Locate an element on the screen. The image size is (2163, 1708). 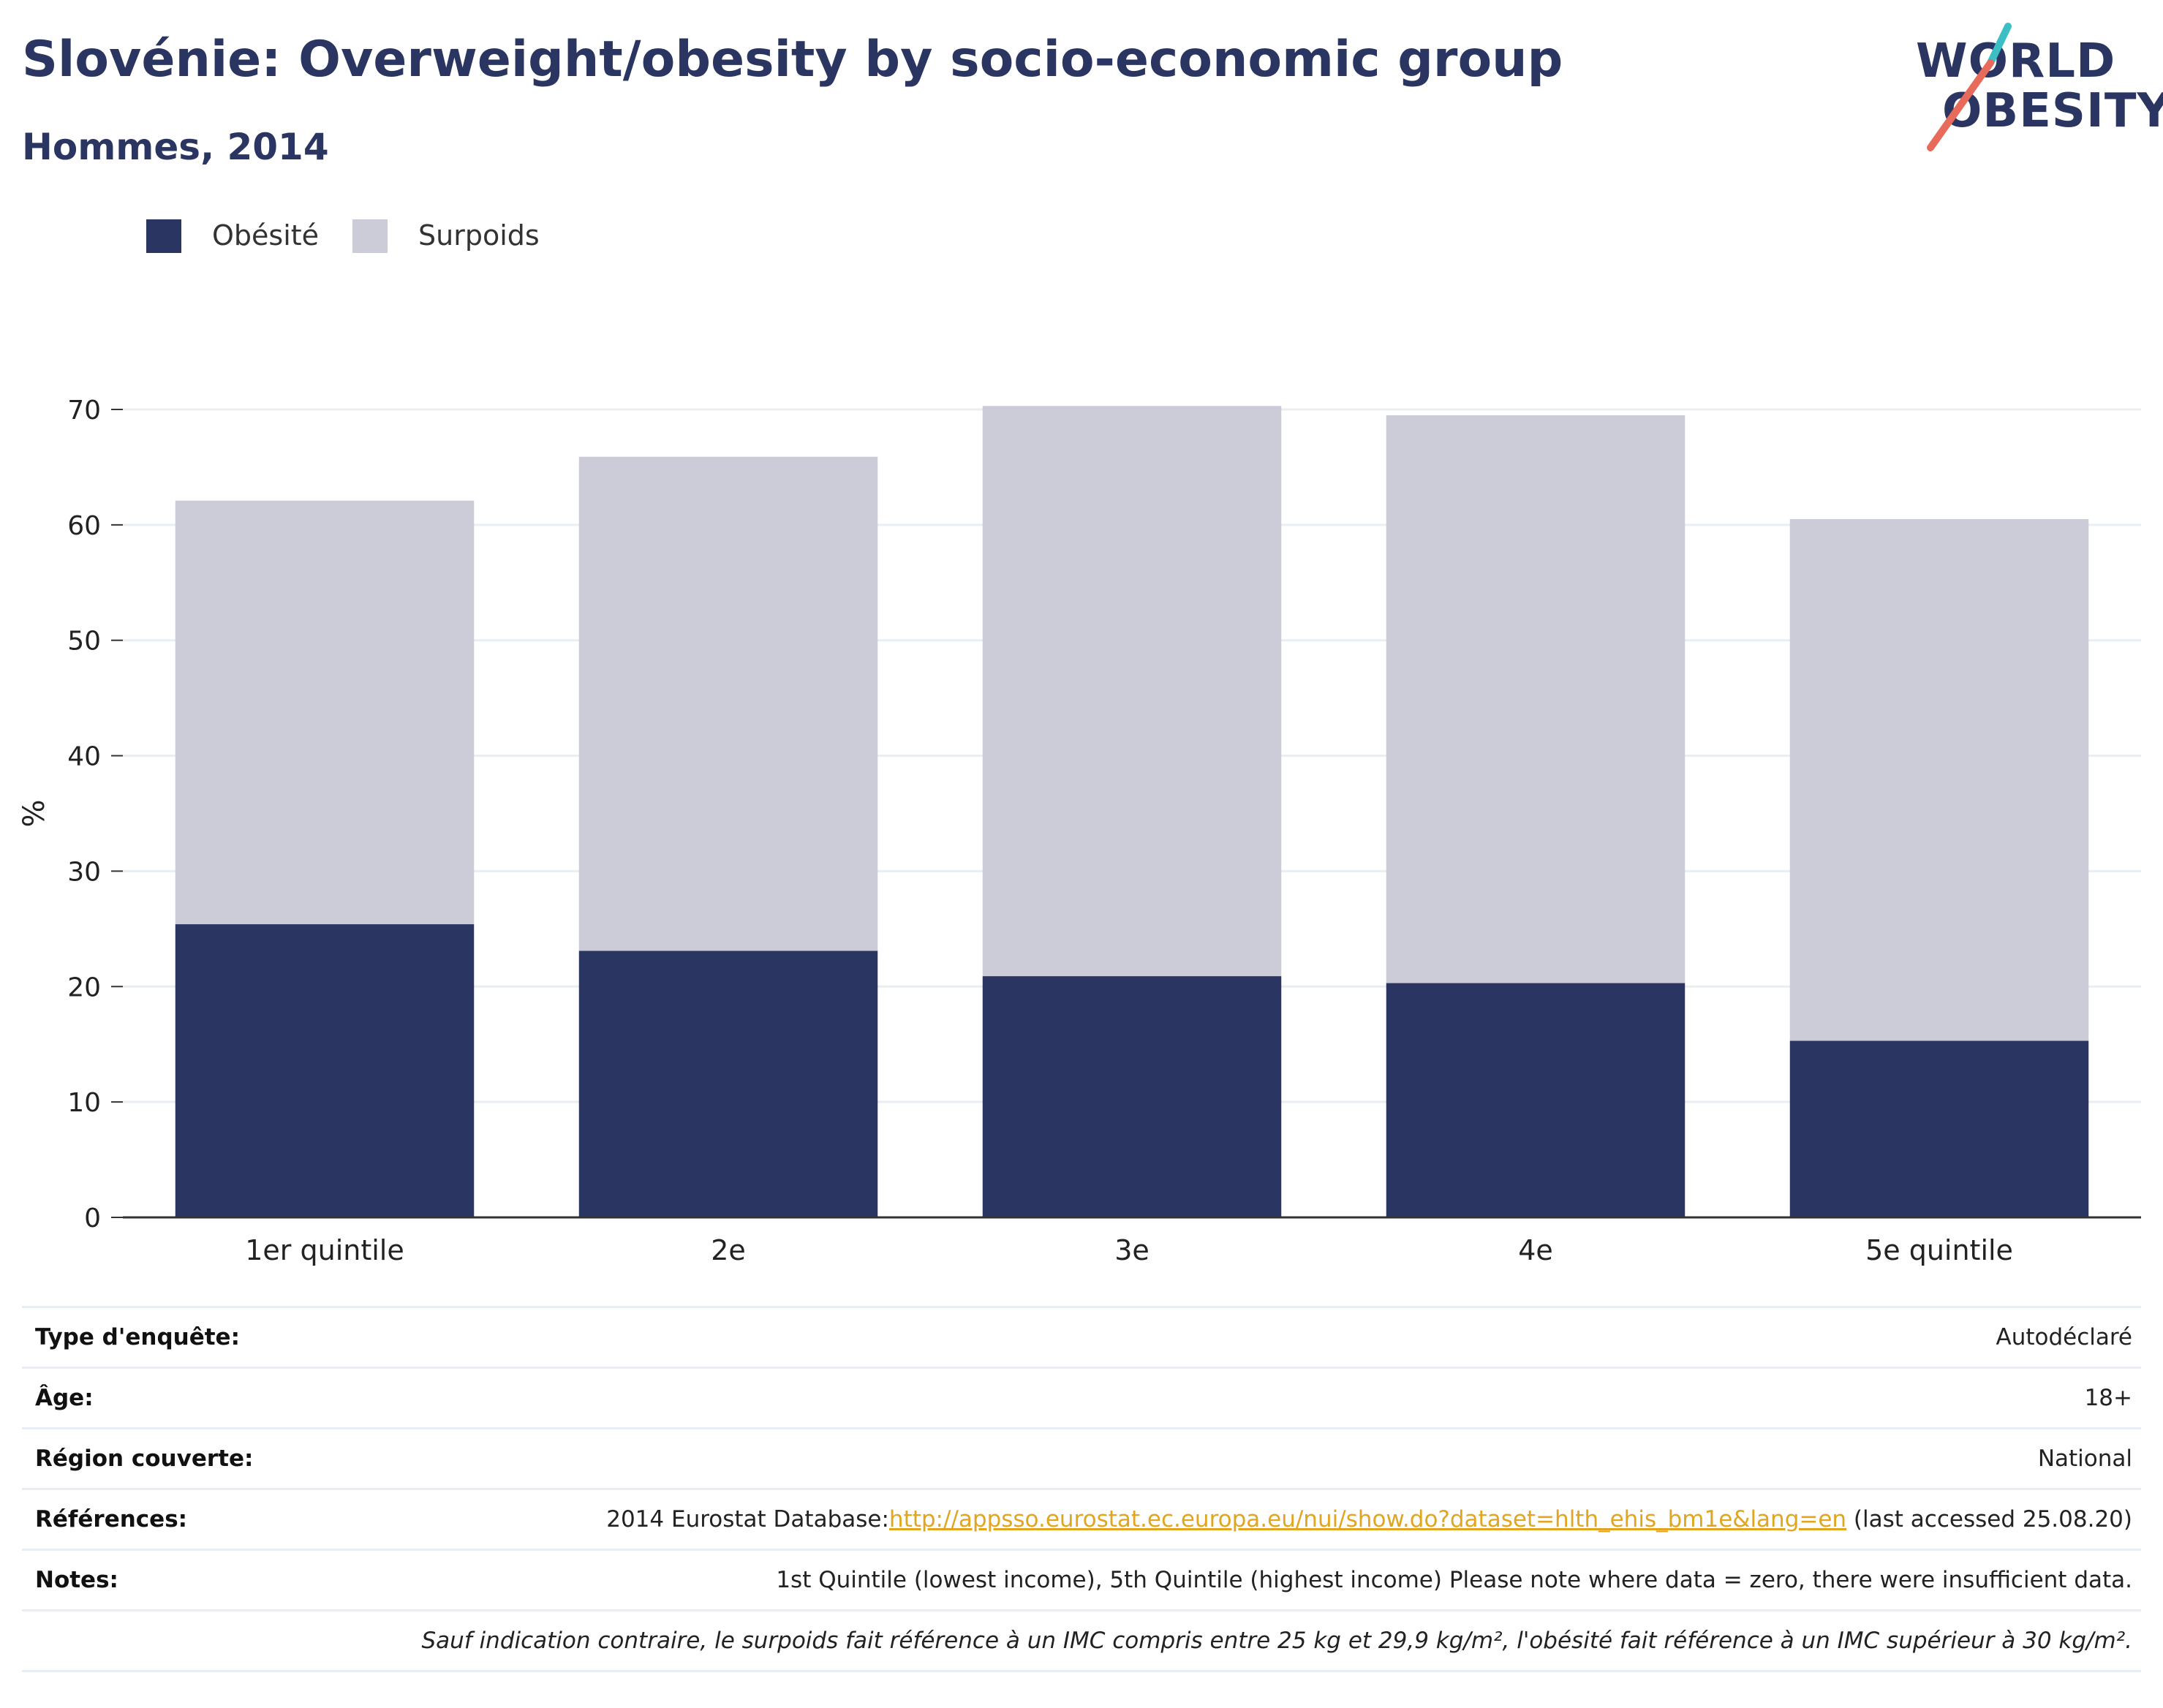
info-row-region: Région couverte: National is located at coordinates (1081, 1459).